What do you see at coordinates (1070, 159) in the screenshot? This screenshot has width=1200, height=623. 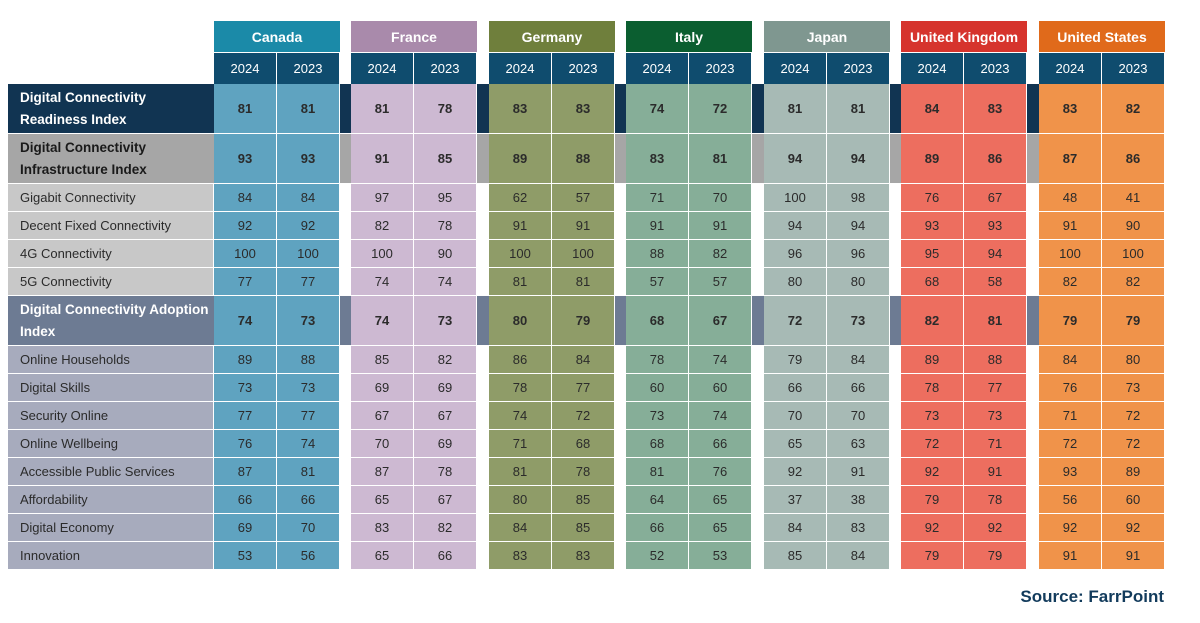 I see `value-cell: 87` at bounding box center [1070, 159].